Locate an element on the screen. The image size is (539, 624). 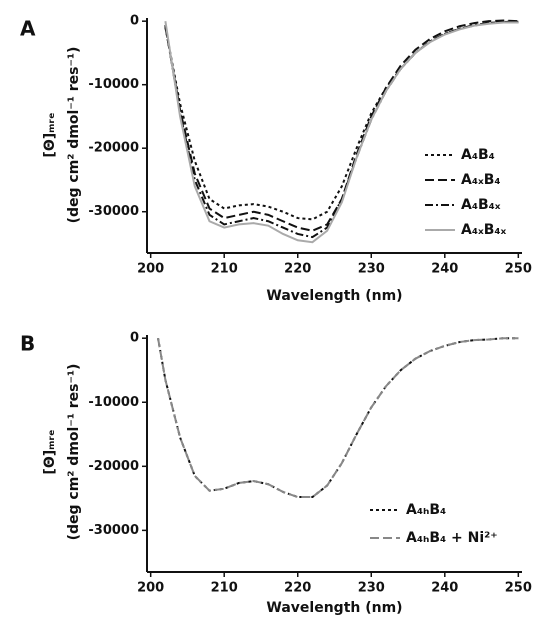
legend-label: A₄ₓB₄ₓ is located at coordinates (484, 230).